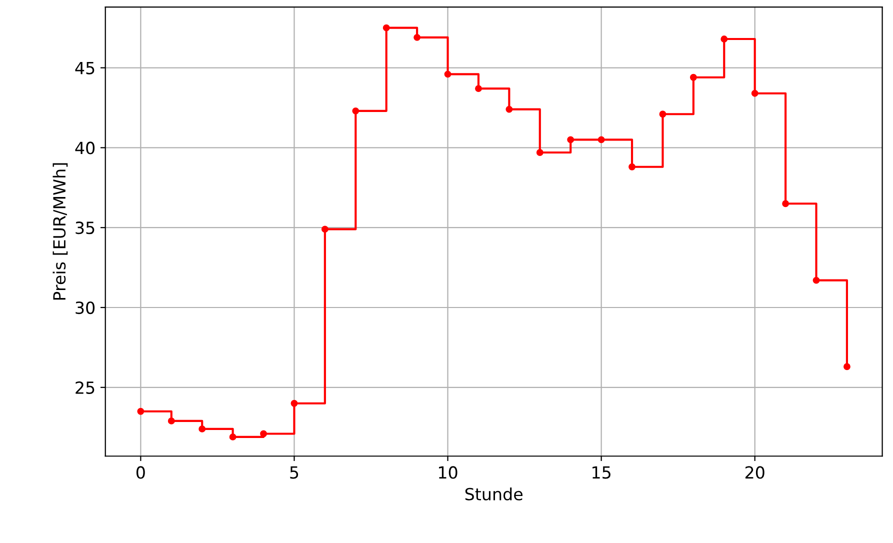 Image resolution: width=893 pixels, height=543 pixels. What do you see at coordinates (85, 148) in the screenshot?
I see `y-tick-label: 40` at bounding box center [85, 148].